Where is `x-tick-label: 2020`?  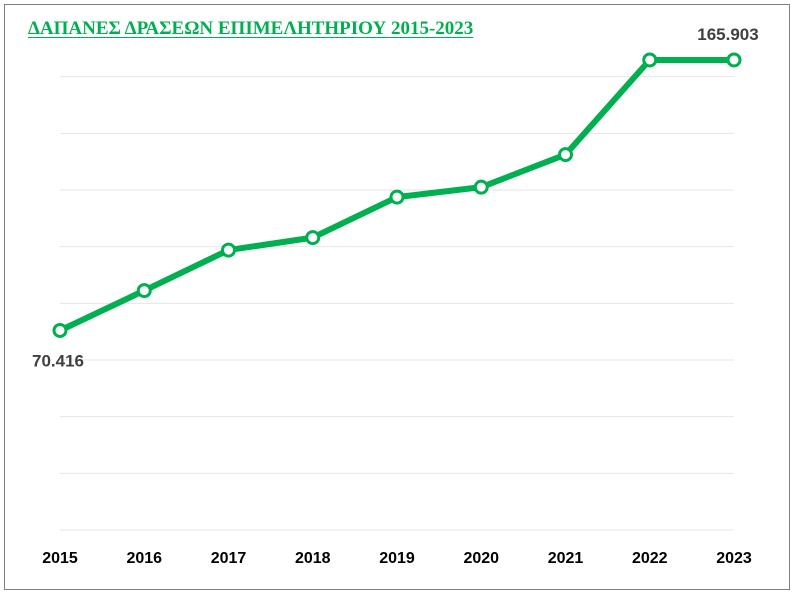
x-tick-label: 2020 is located at coordinates (481, 558).